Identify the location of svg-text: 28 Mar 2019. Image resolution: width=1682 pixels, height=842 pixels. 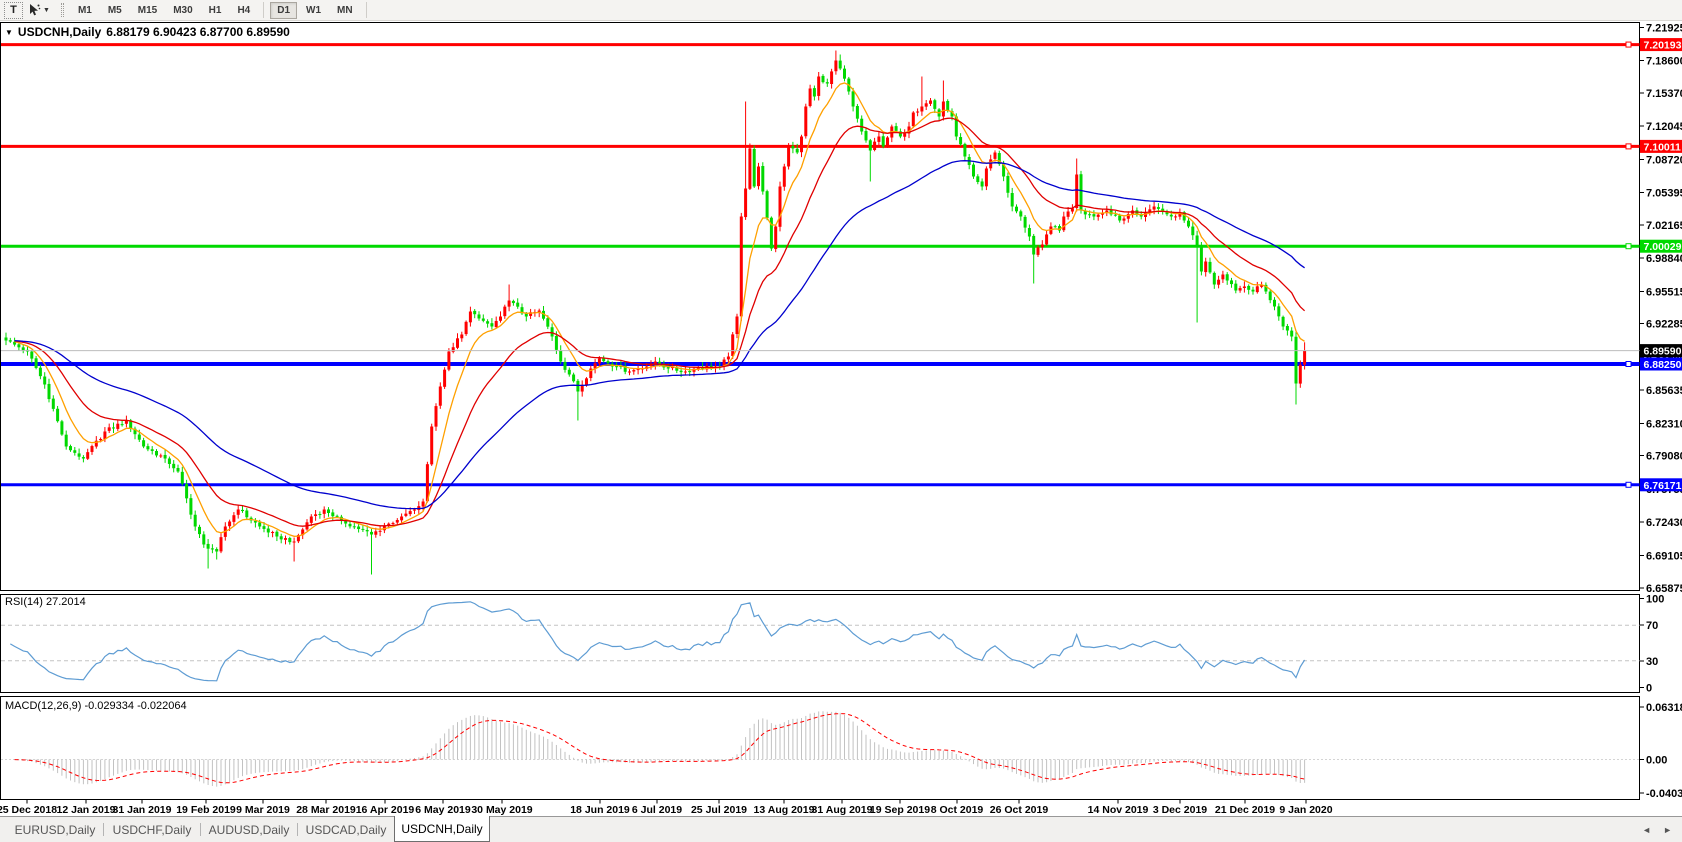
(326, 810).